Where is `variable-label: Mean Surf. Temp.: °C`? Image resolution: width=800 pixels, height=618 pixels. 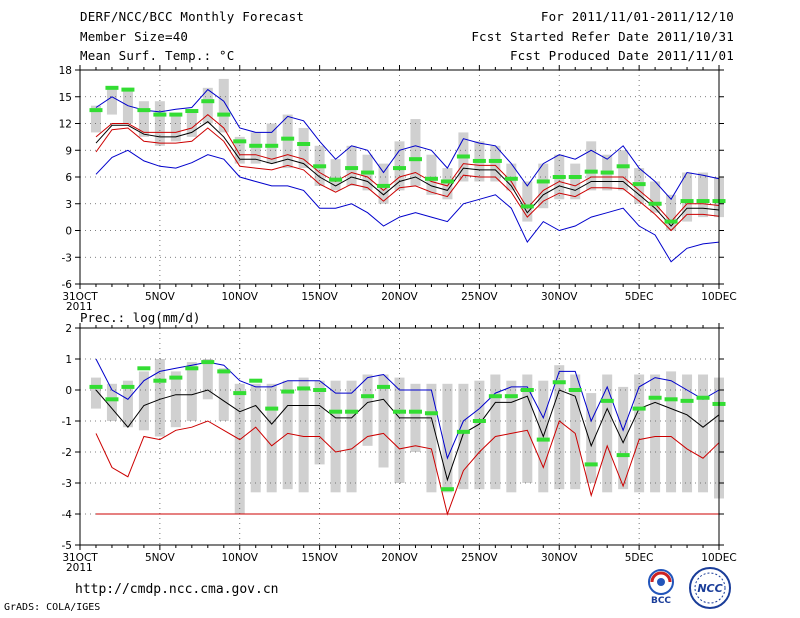
variable-label: Mean Surf. Temp.: °C is located at coordinates (157, 55).